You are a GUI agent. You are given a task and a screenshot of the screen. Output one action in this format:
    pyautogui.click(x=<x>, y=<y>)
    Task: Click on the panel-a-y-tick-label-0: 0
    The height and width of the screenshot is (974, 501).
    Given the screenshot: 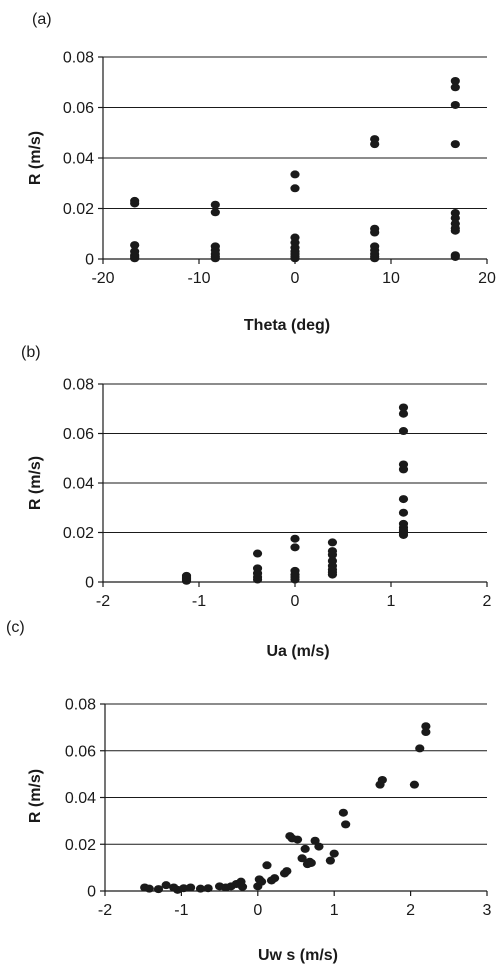 What is the action you would take?
    pyautogui.click(x=89, y=260)
    